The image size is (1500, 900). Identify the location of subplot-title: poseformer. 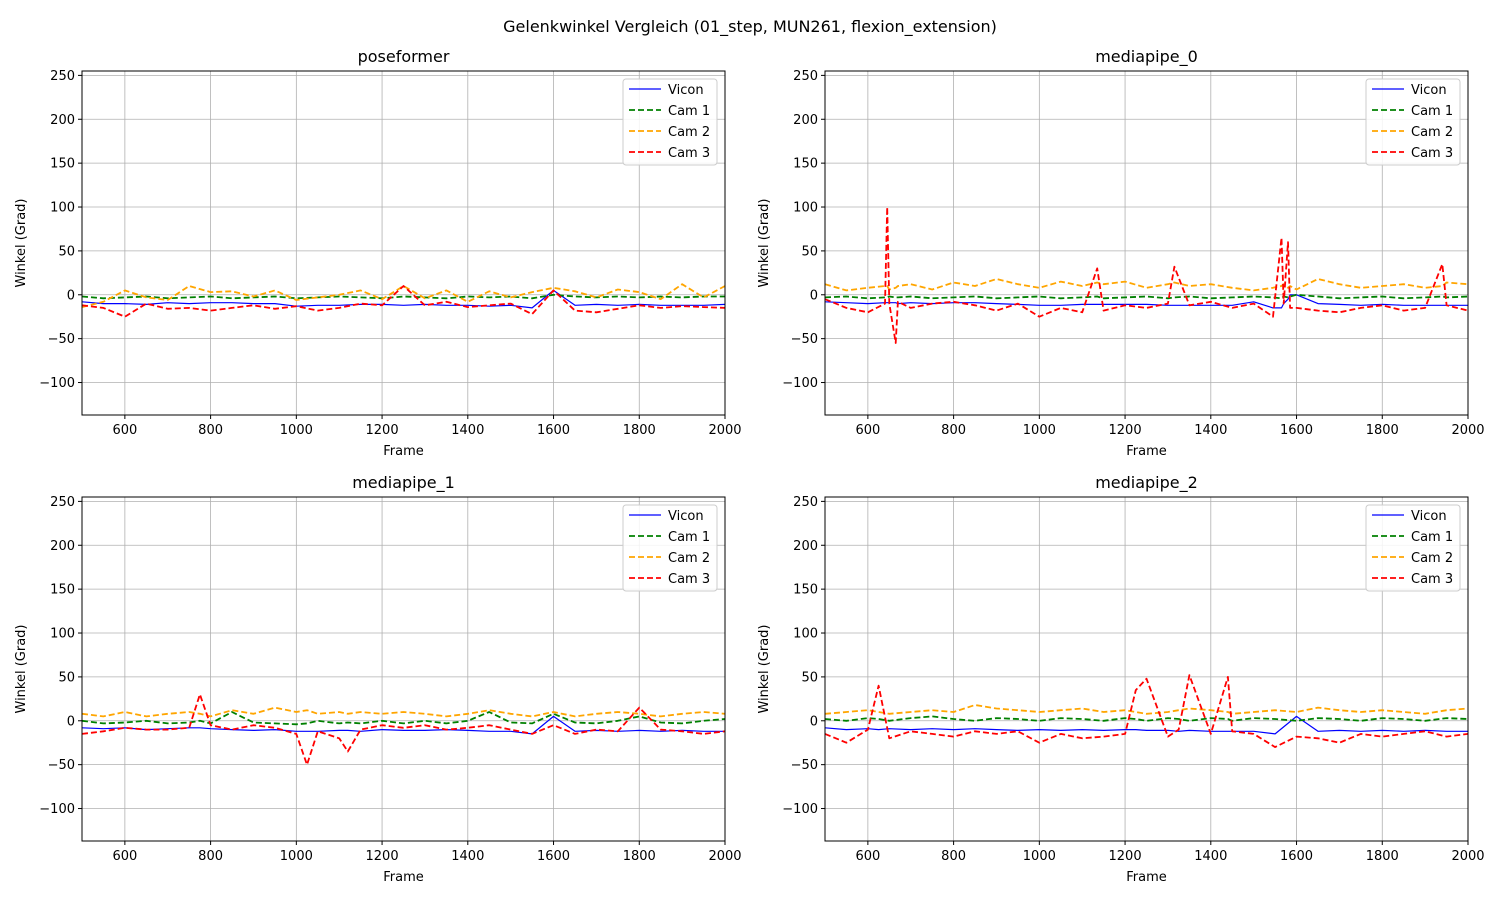
(404, 56).